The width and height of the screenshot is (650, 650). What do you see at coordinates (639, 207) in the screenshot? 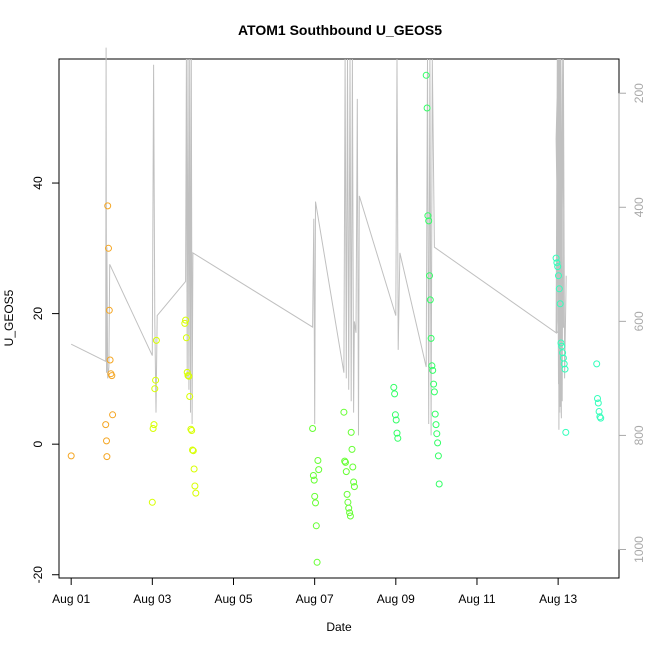
I see `right-tick-label: 400` at bounding box center [639, 207].